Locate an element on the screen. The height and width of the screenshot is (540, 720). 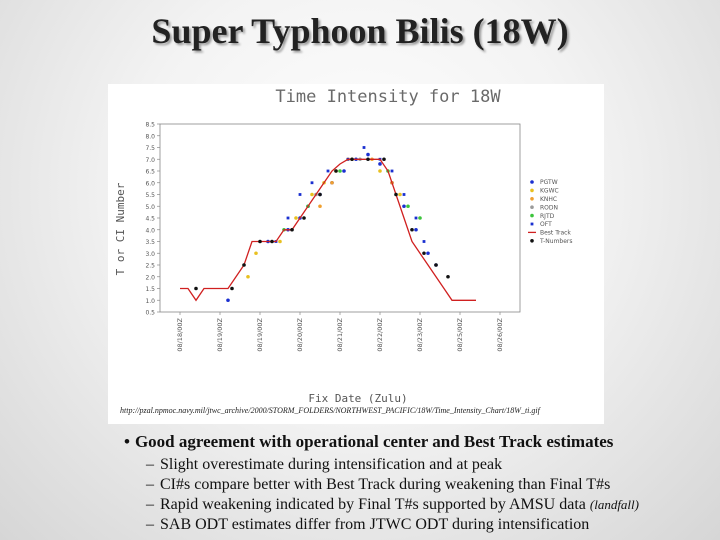
y-tick-label: 3.0 is located at coordinates (150, 254).